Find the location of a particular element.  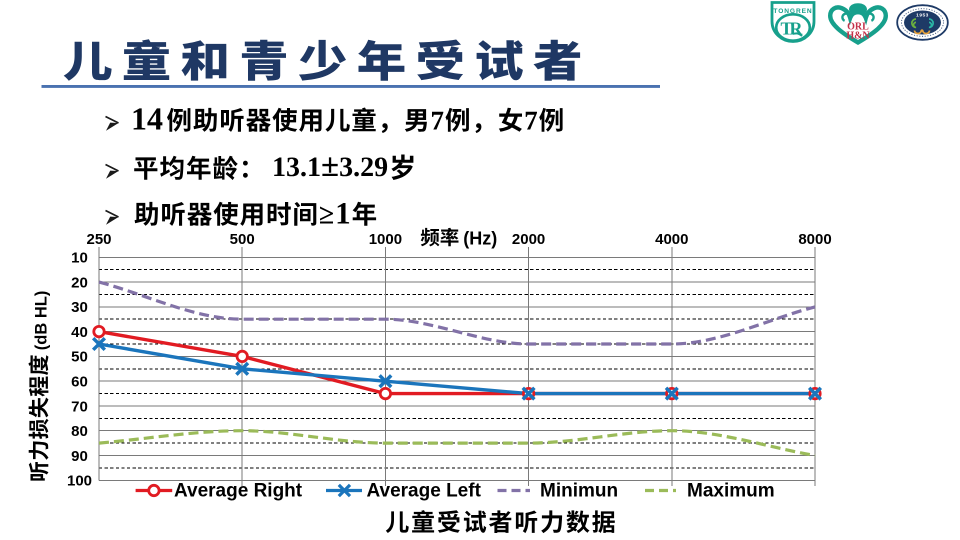

svg-text: 100 is located at coordinates (79, 481).